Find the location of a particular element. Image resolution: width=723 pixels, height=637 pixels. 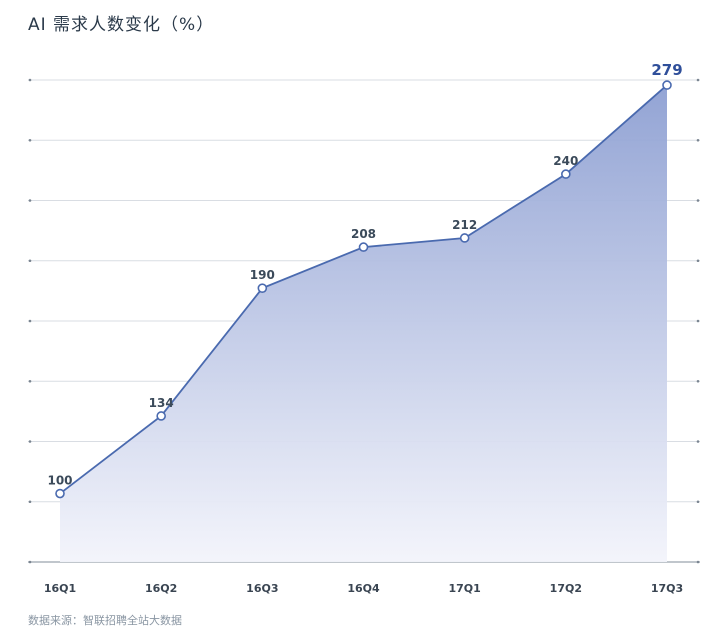

data-label: 279 is located at coordinates (666, 70).